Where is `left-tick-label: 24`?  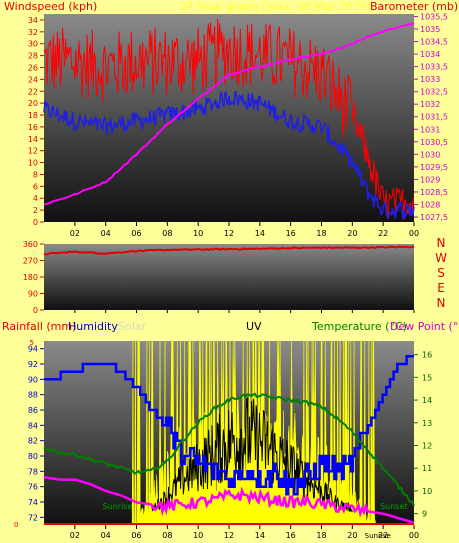
left-tick-label: 24 is located at coordinates (33, 79).